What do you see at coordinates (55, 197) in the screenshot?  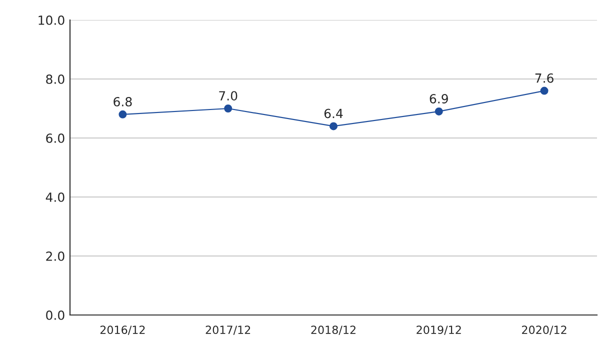 I see `y-tick-label: 4.0` at bounding box center [55, 197].